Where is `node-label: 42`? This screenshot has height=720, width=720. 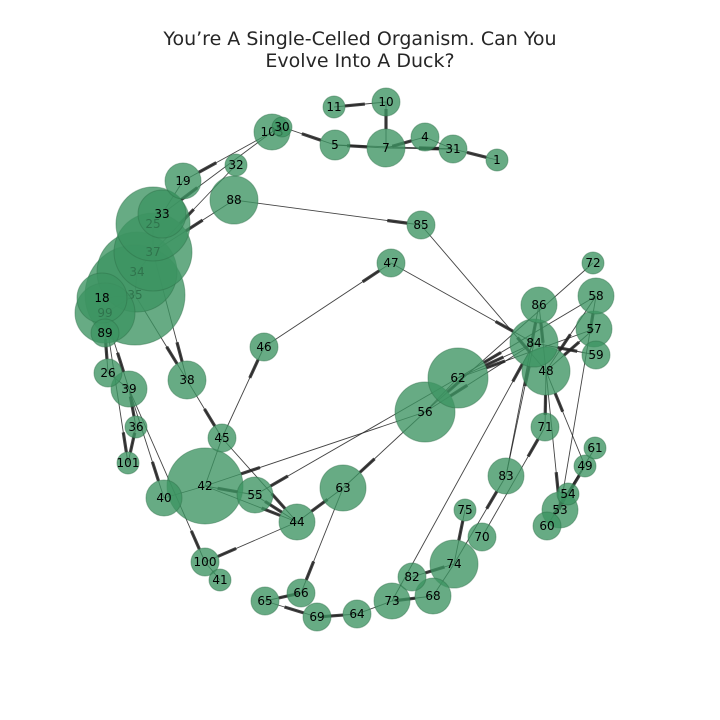
node-label: 42 is located at coordinates (204, 486).